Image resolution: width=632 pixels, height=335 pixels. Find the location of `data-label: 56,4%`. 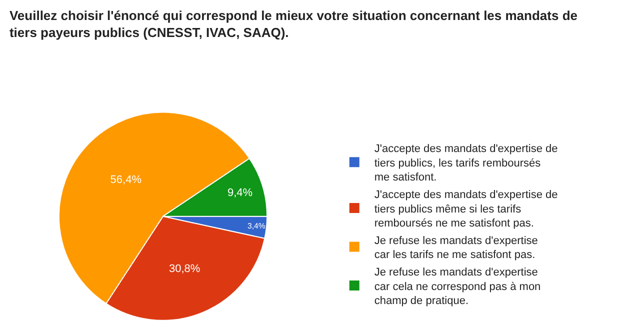

data-label: 56,4% is located at coordinates (126, 180).